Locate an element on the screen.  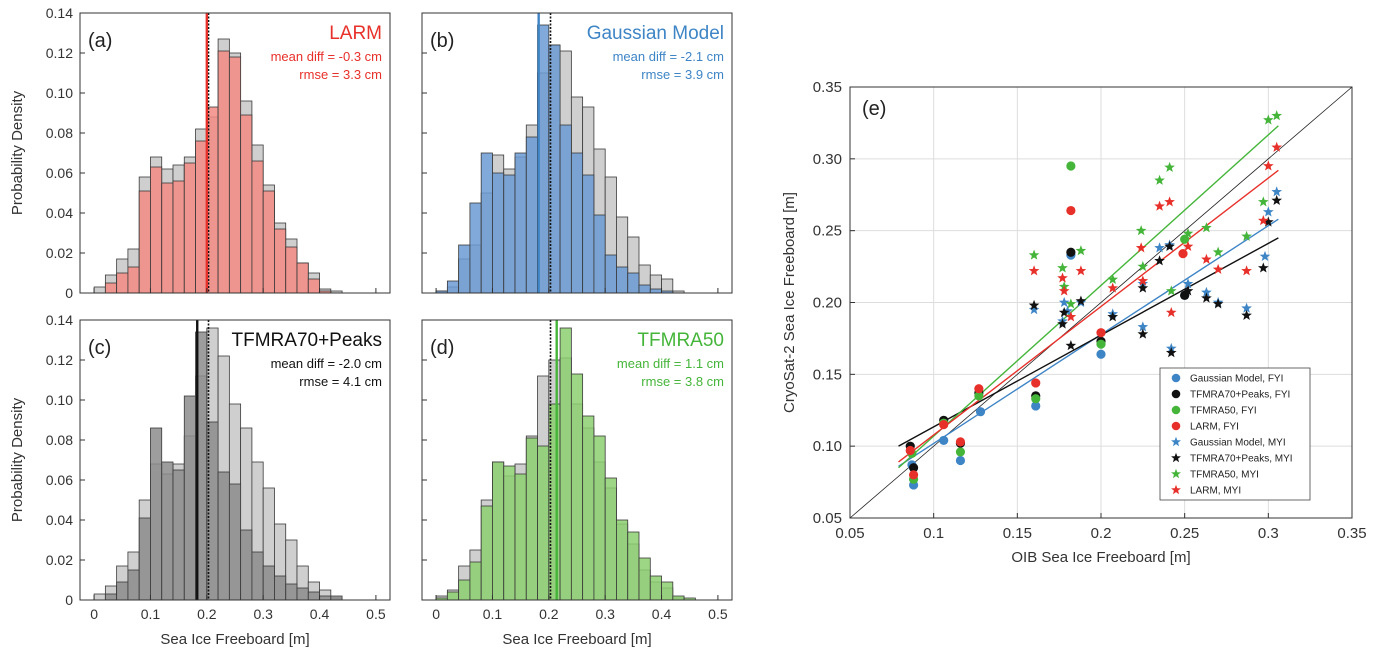
y-tick-label: 0.08 is located at coordinates (59, 133).